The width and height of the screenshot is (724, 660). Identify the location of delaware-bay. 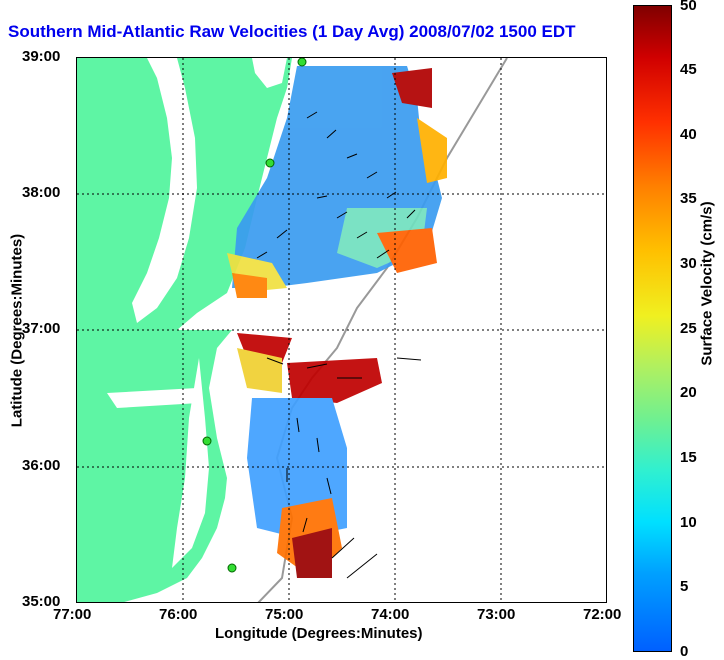
(269, 73).